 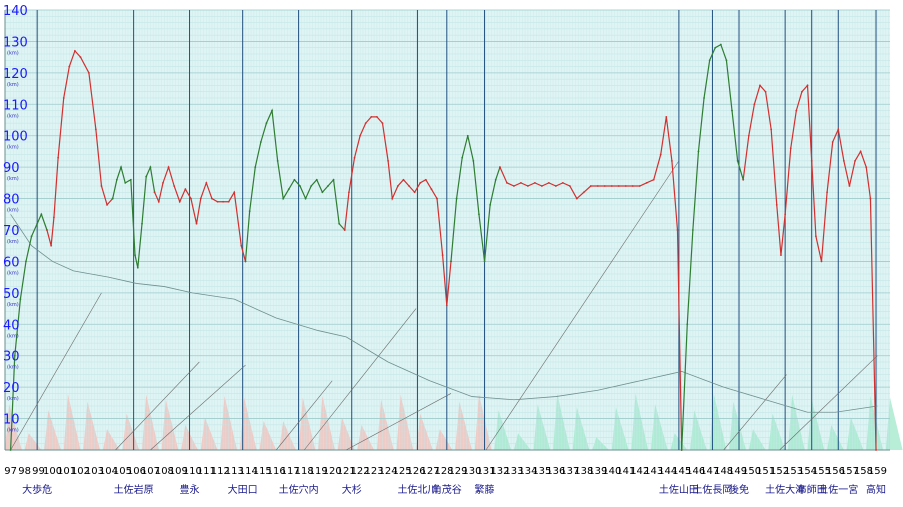 I want to click on x-tick-label: 152, so click(x=779, y=471).